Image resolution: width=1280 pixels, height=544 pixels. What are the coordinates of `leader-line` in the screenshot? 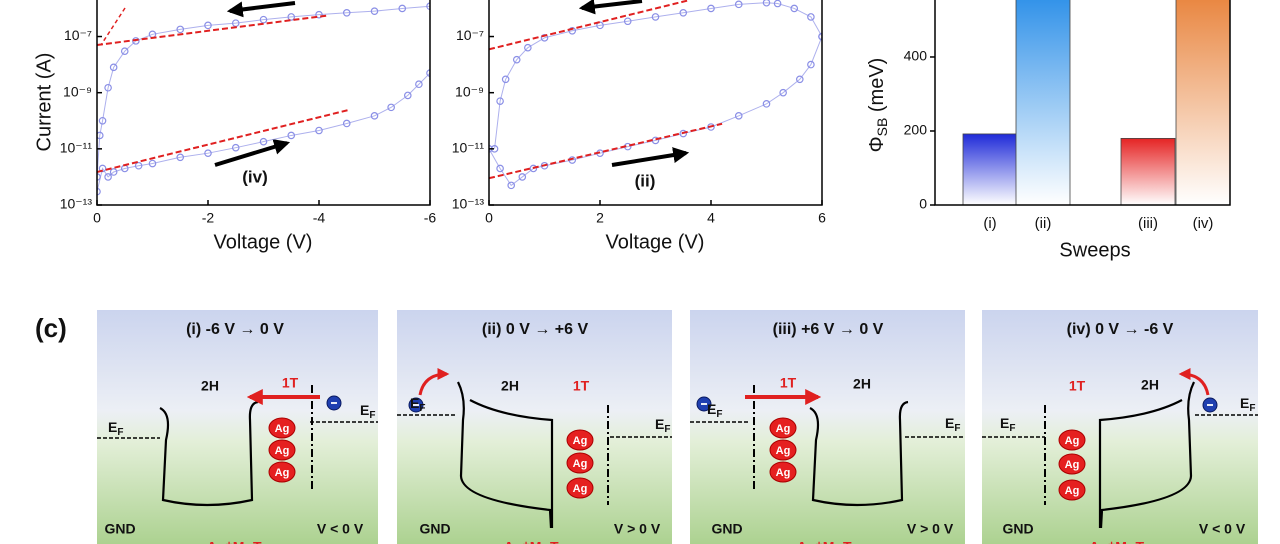 It's located at (113, 26).